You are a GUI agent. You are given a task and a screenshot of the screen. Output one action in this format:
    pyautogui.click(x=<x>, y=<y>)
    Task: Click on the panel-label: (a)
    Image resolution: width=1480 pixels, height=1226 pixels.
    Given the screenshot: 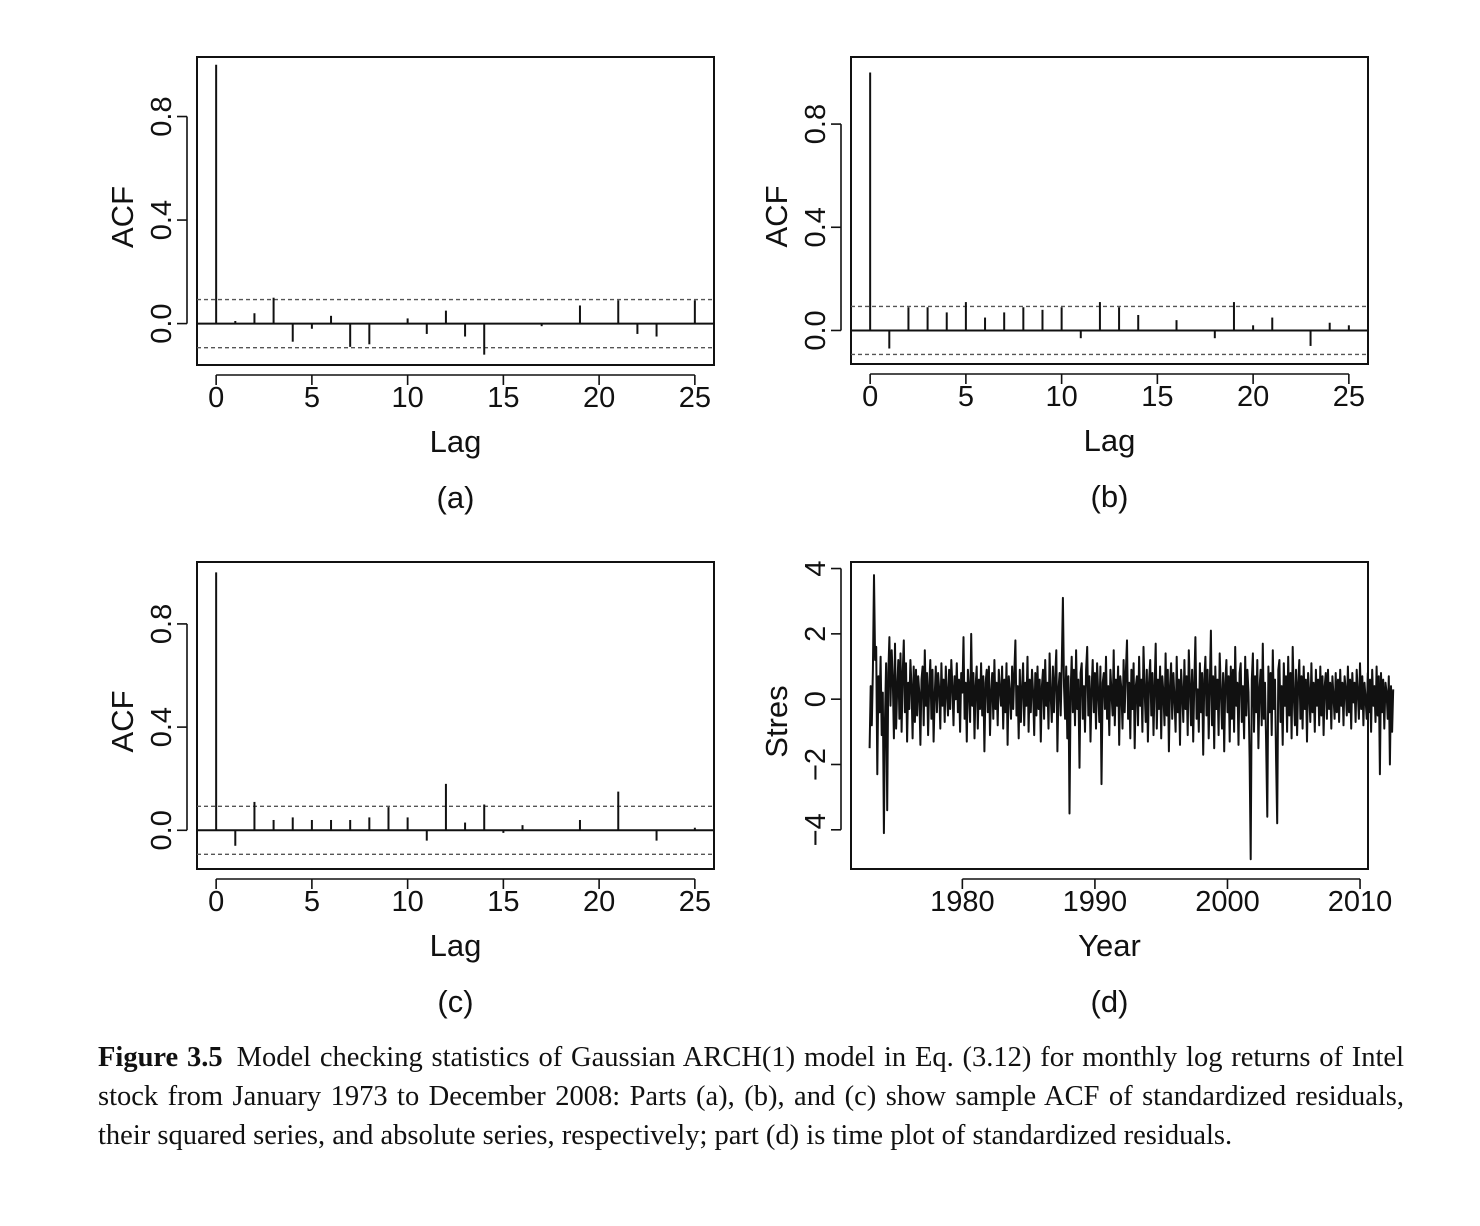 What is the action you would take?
    pyautogui.click(x=456, y=497)
    